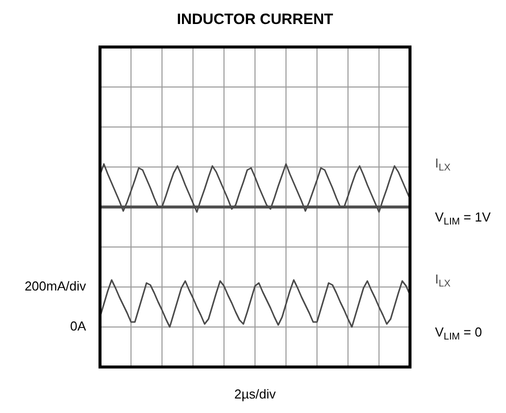 The height and width of the screenshot is (413, 506). What do you see at coordinates (55, 286) in the screenshot?
I see `y-tick-label: 200mA/div` at bounding box center [55, 286].